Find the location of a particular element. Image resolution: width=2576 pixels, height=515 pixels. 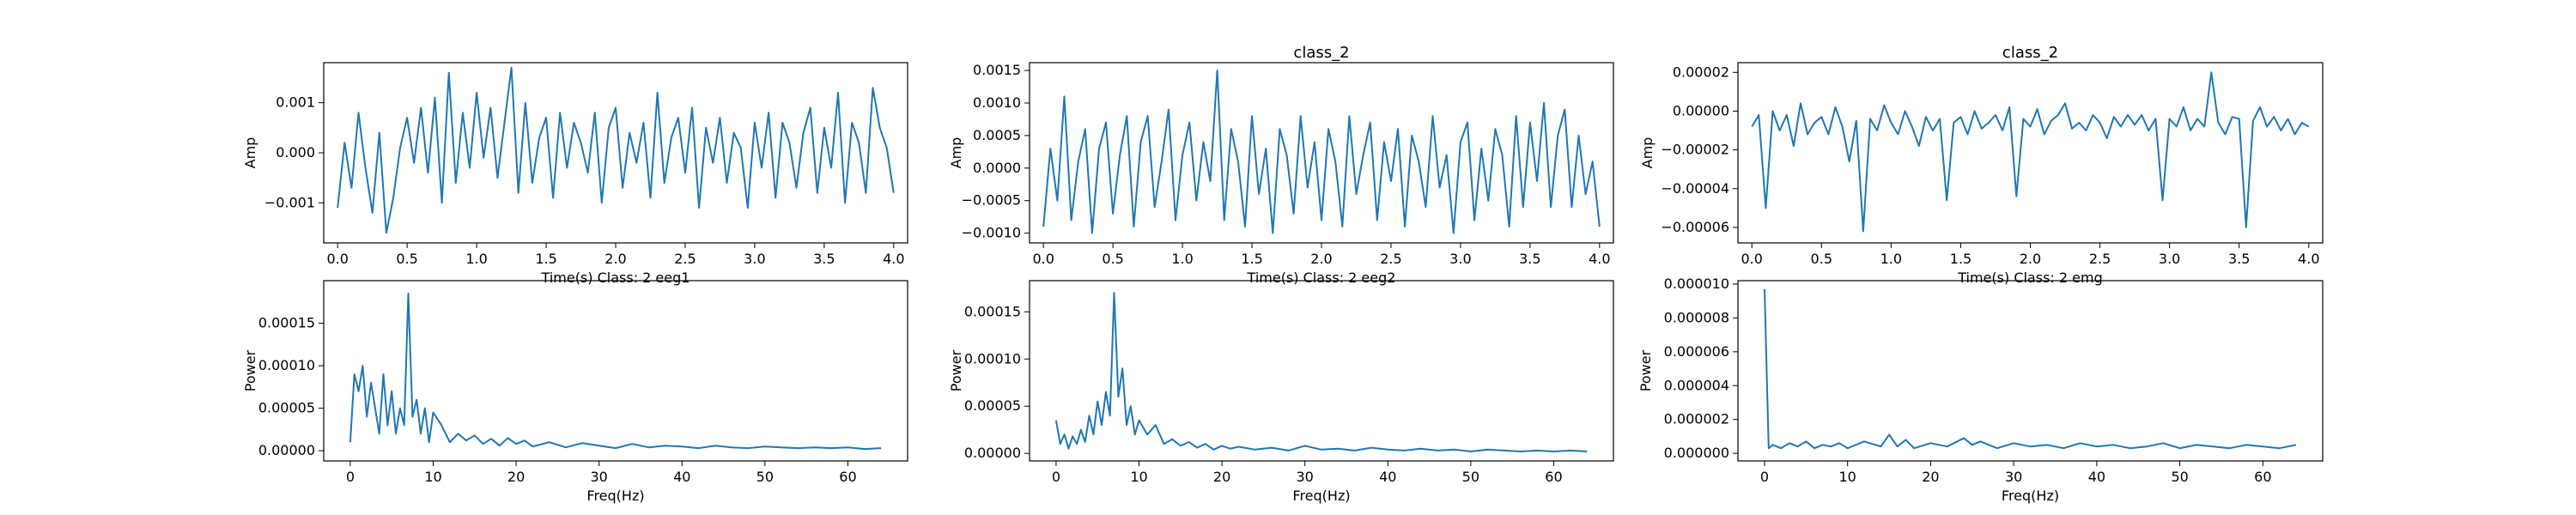

eeg2-power-xtick-label: 30 is located at coordinates (1305, 477).